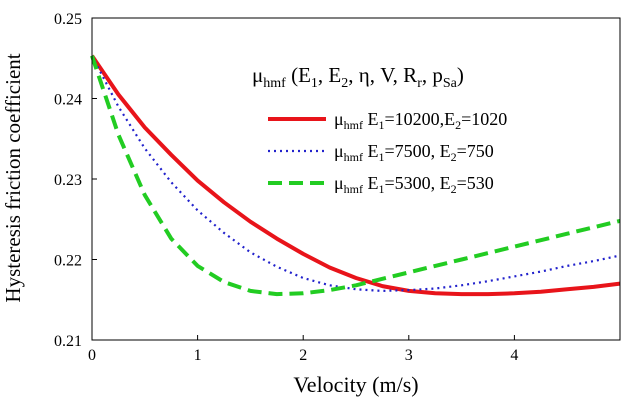 Image resolution: width=622 pixels, height=403 pixels. What do you see at coordinates (198, 355) in the screenshot?
I see `x-tick-label: 1` at bounding box center [198, 355].